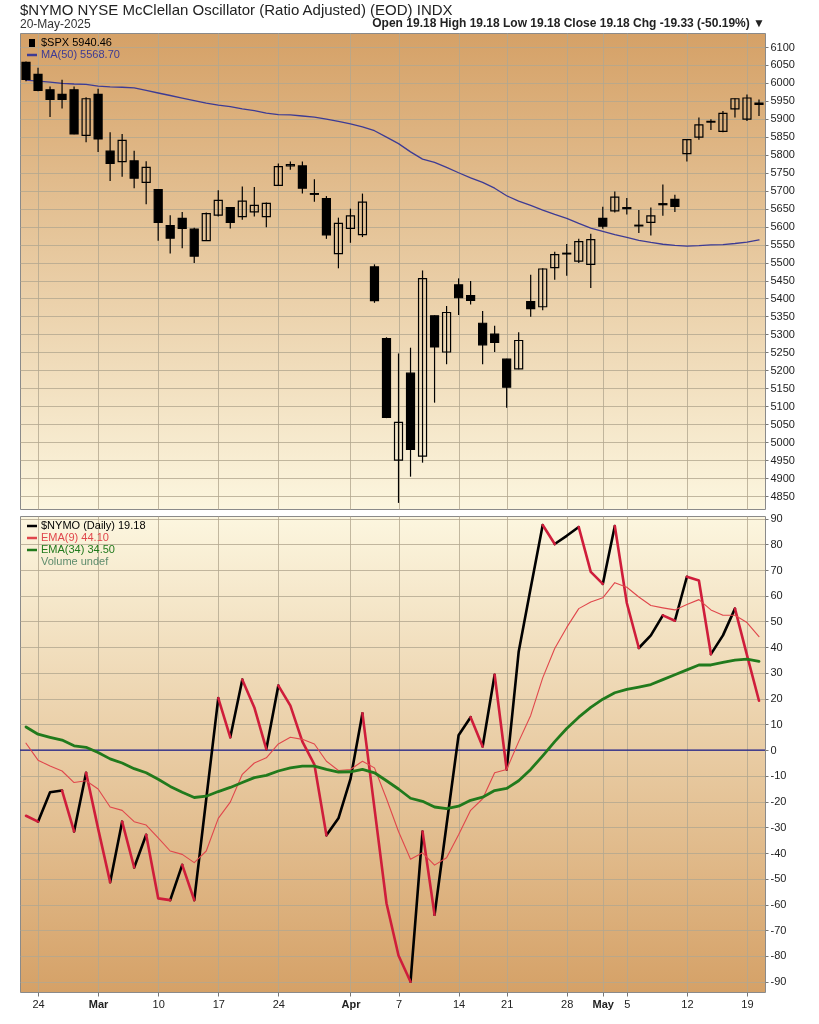 This screenshot has width=819, height=1024. What do you see at coordinates (78, 549) in the screenshot?
I see `legend-label: EMA(34) 34.50` at bounding box center [78, 549].